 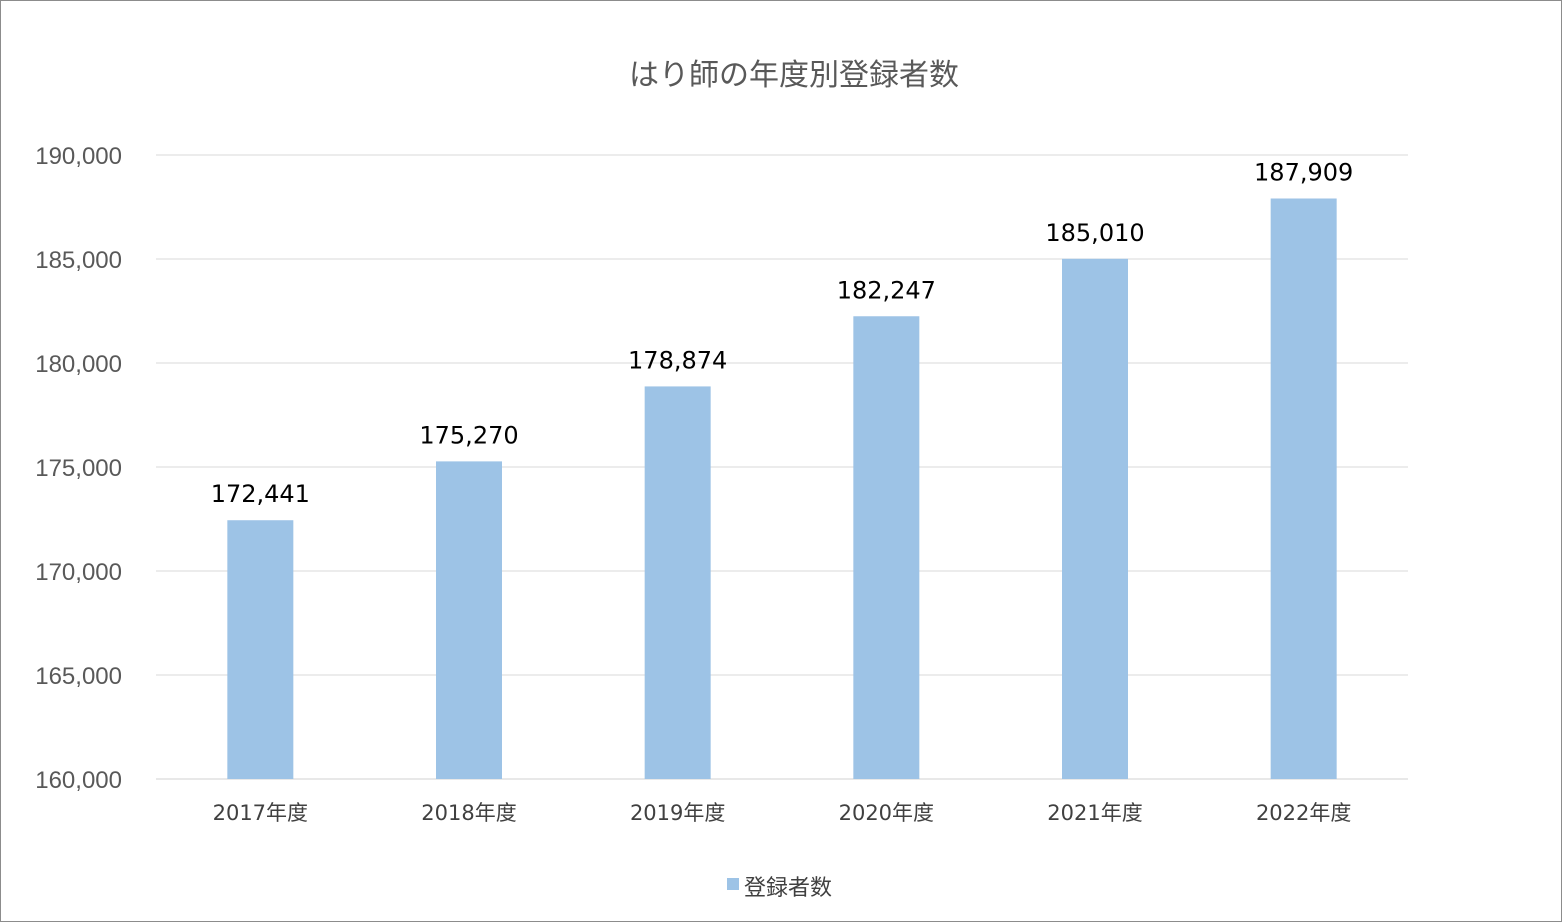 What do you see at coordinates (886, 290) in the screenshot?
I see `data-label: 182,247` at bounding box center [886, 290].